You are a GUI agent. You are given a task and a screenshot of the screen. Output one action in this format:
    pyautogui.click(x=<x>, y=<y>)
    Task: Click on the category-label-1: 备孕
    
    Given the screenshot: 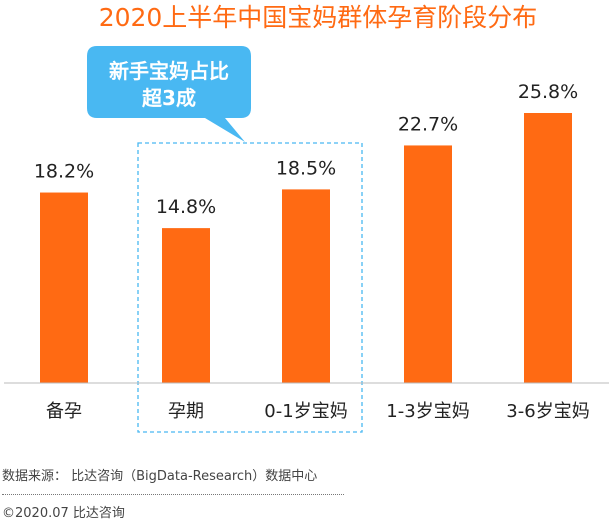 What is the action you would take?
    pyautogui.click(x=64, y=411)
    